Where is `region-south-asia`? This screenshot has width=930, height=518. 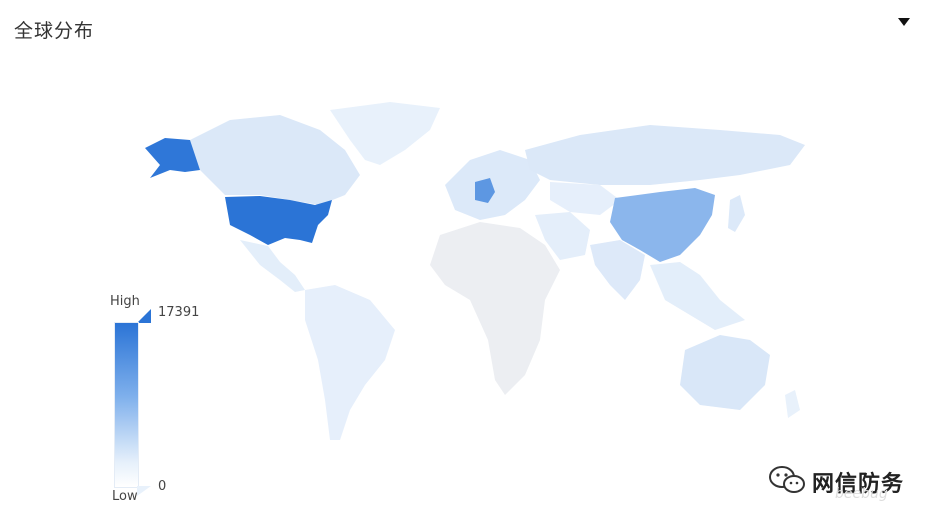
region-south-asia is located at coordinates (617, 270).